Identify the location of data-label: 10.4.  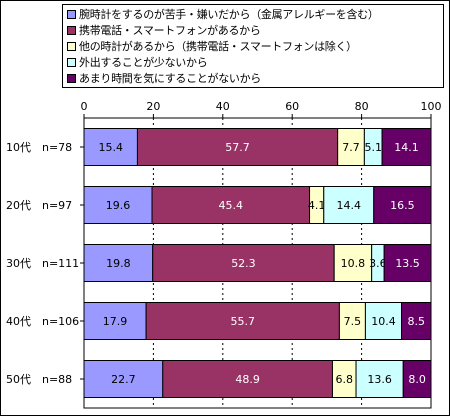
(383, 321).